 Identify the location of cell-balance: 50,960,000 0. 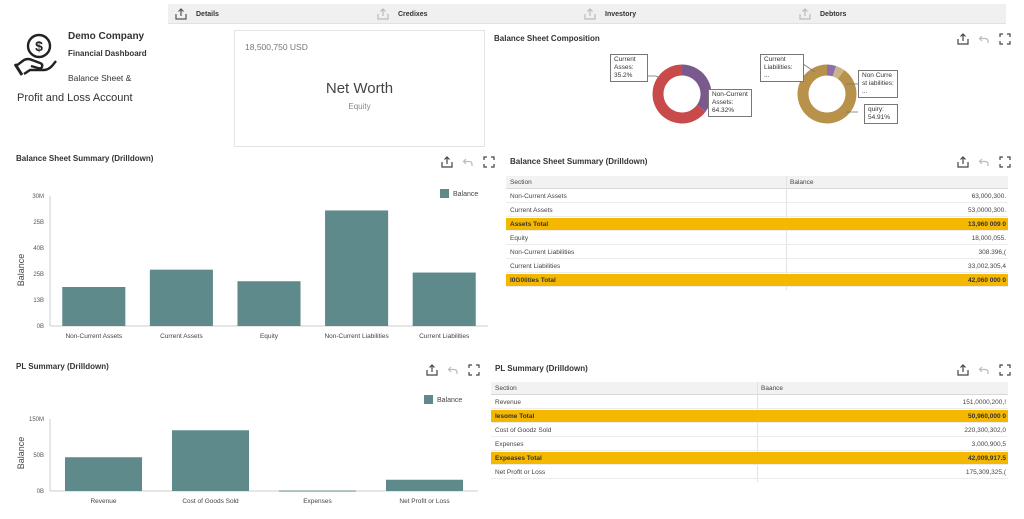
(987, 416).